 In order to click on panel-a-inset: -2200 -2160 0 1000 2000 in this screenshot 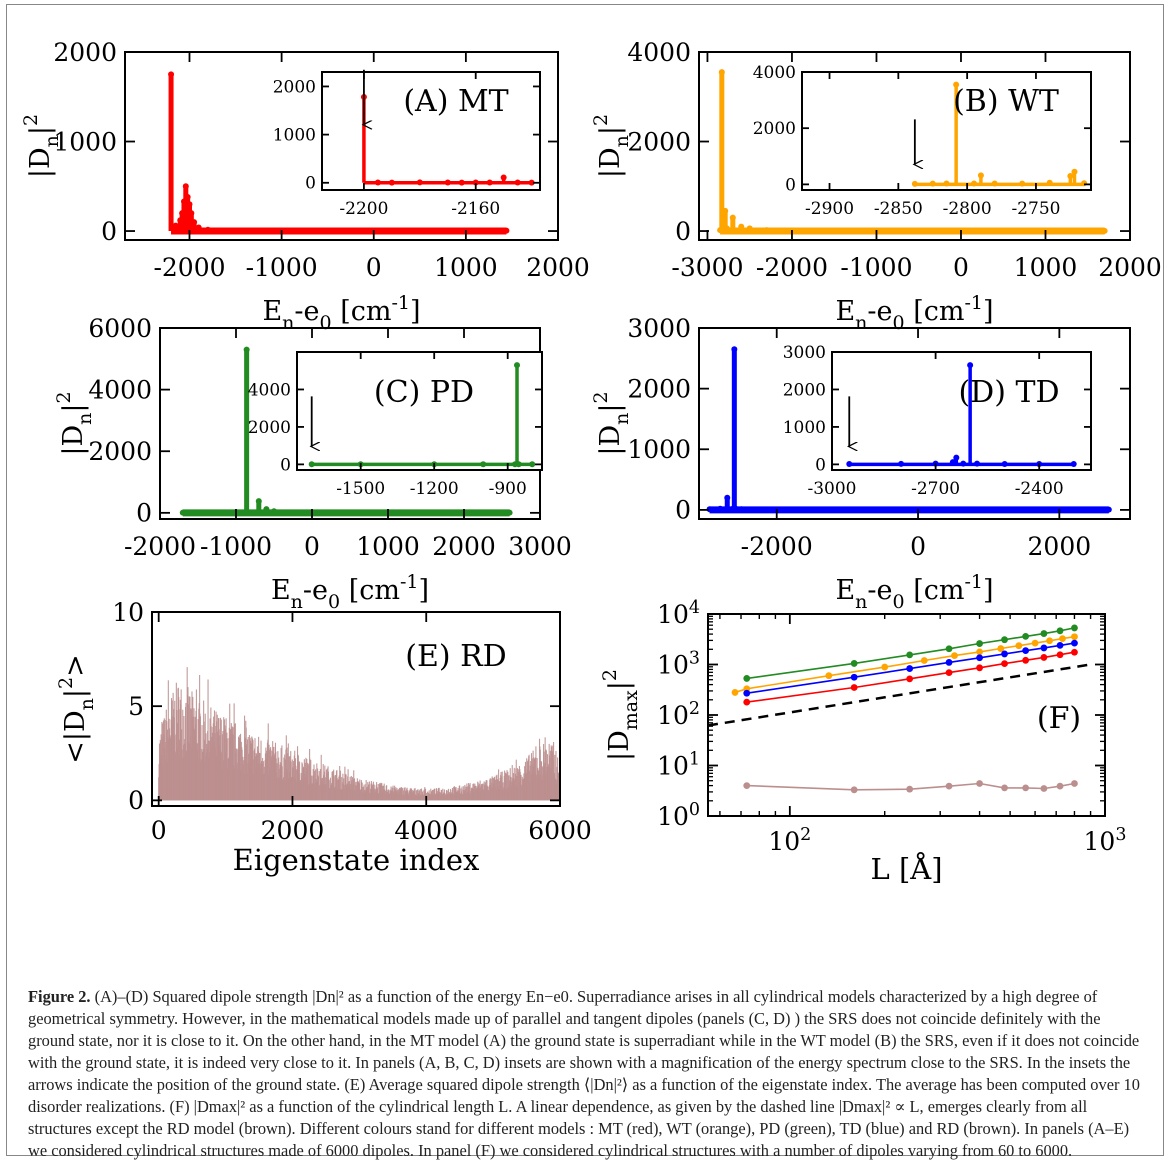, I will do `click(407, 144)`.